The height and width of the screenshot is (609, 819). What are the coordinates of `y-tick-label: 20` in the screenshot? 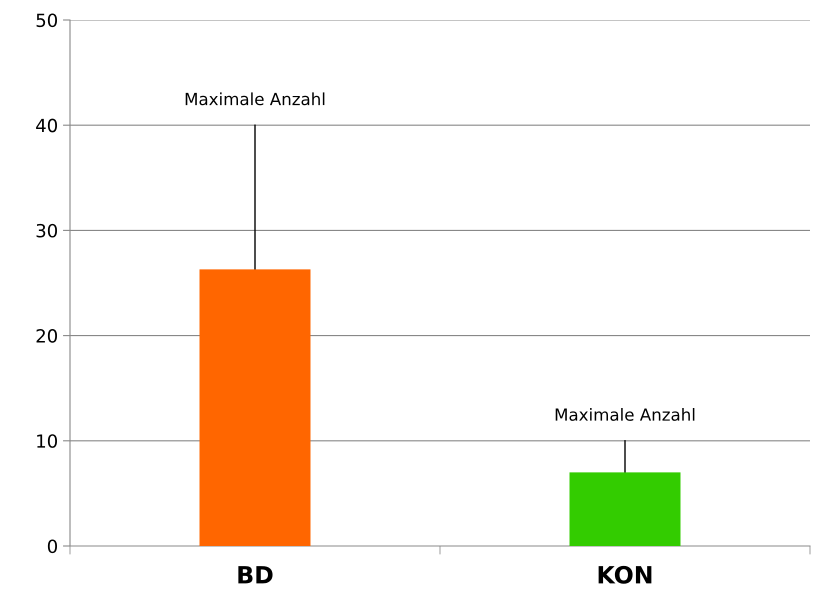 It's located at (46, 336).